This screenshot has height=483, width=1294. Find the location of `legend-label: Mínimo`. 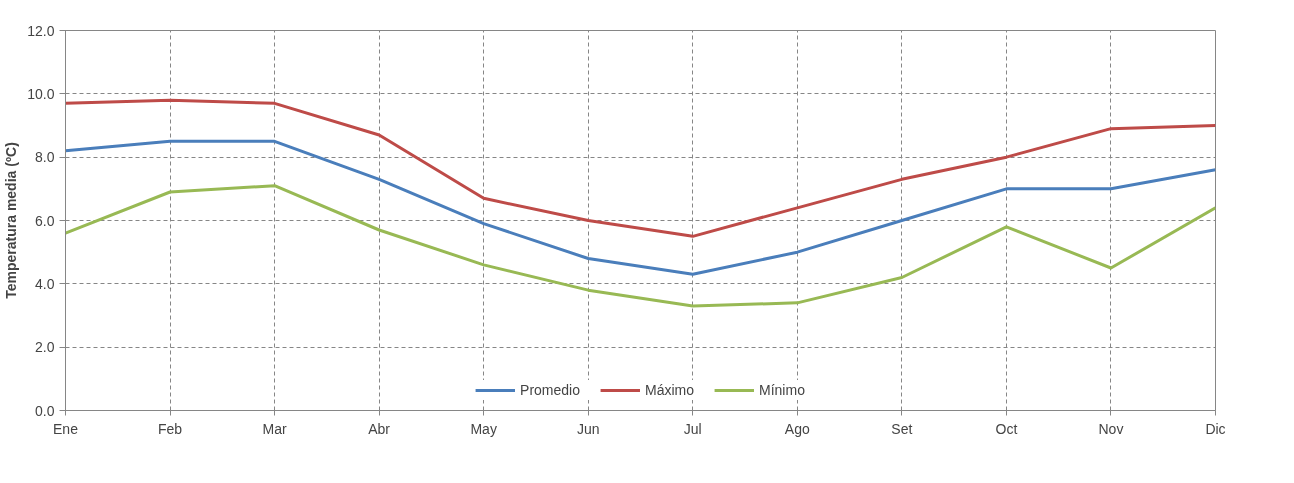

legend-label: Mínimo is located at coordinates (782, 390).